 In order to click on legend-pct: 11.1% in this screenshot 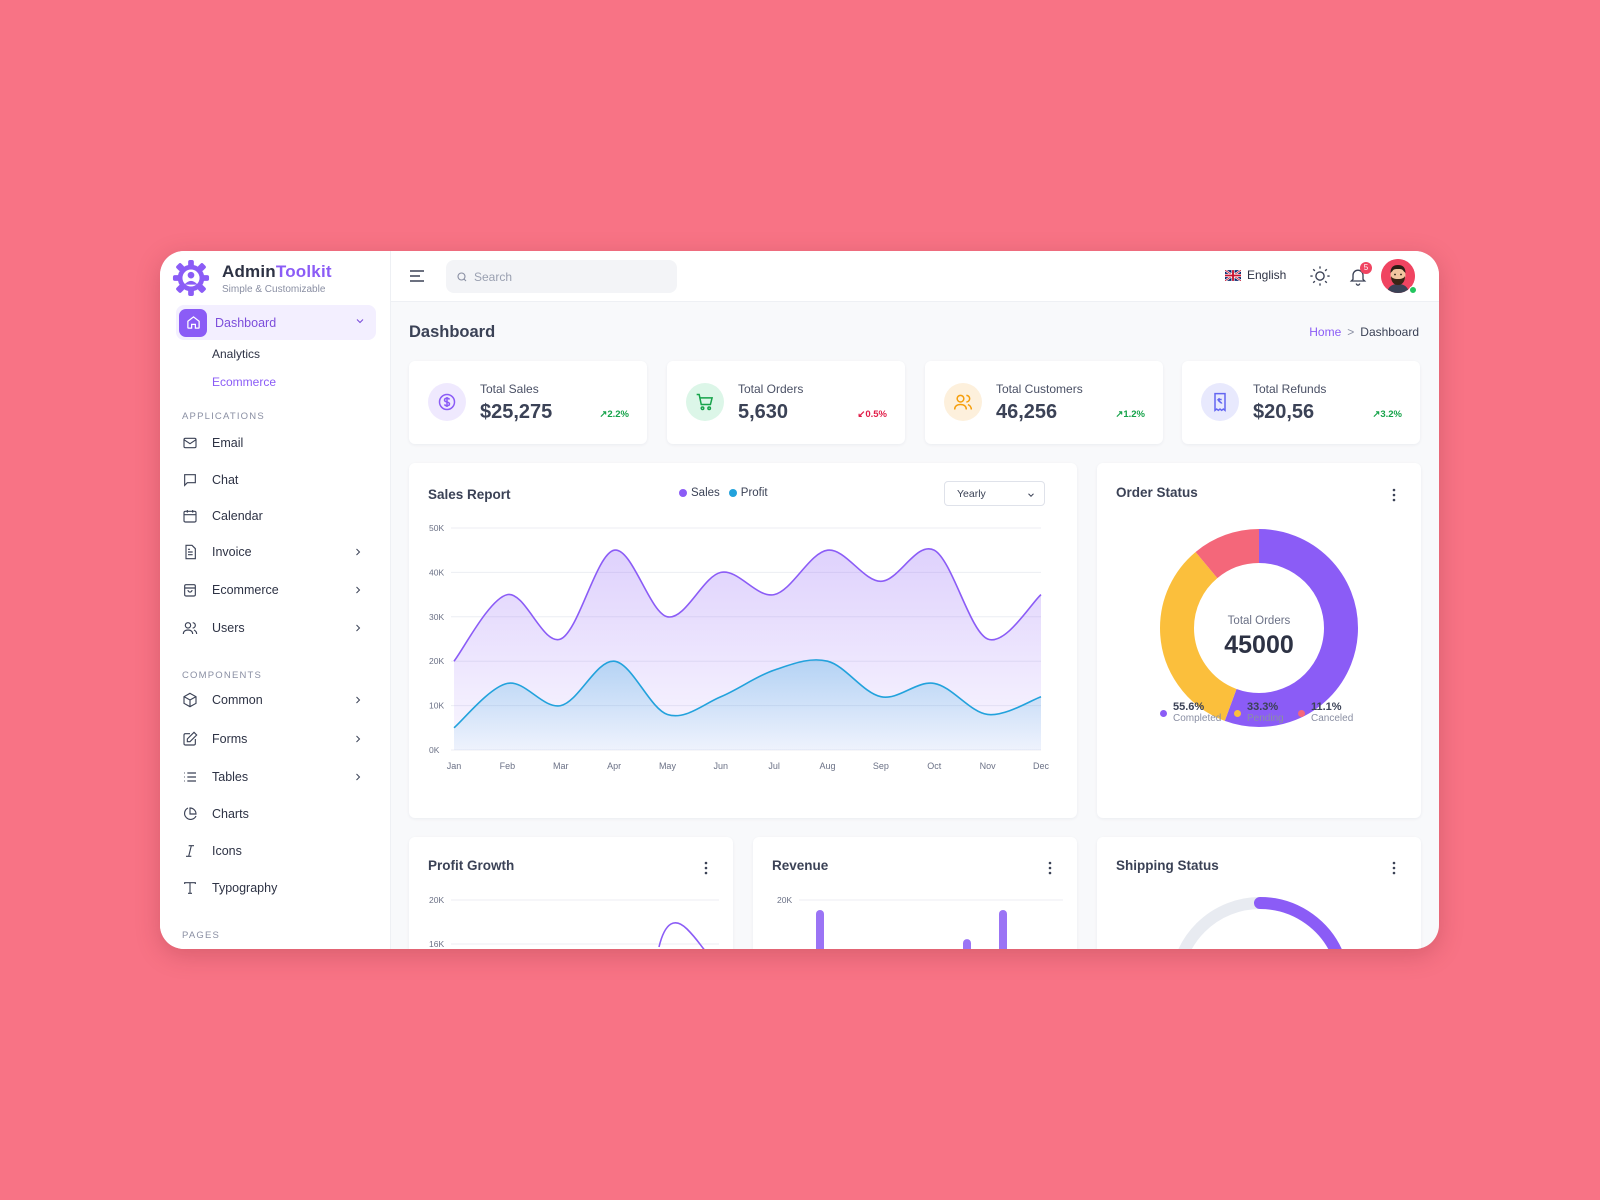, I will do `click(1326, 707)`.